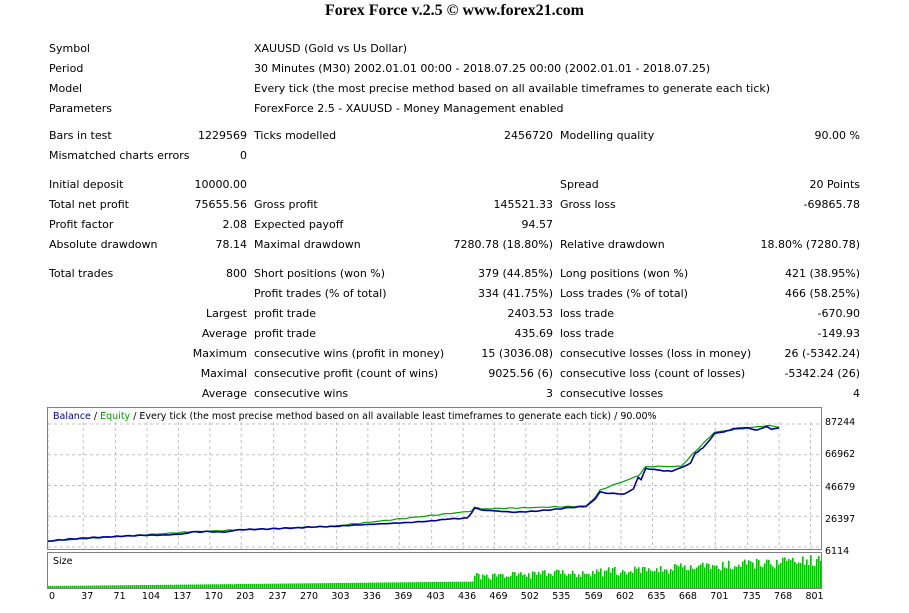 The image size is (909, 613). Describe the element at coordinates (840, 454) in the screenshot. I see `y-tick-label: 66962` at that location.